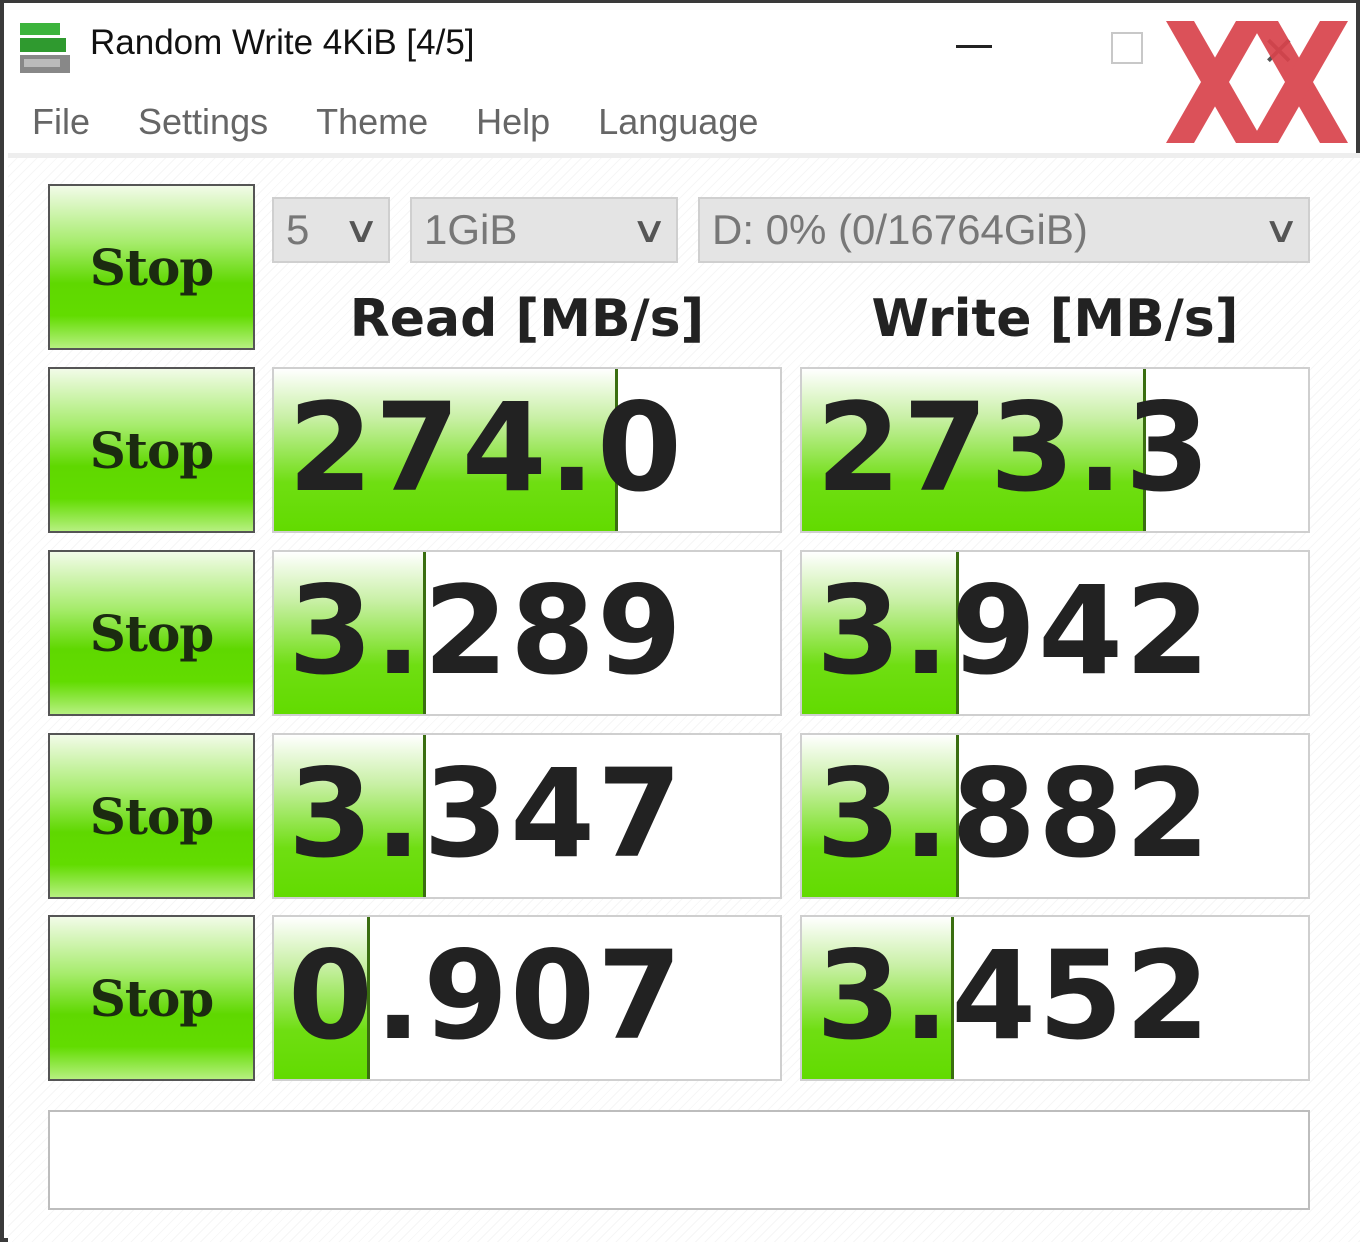 The image size is (1360, 1242). I want to click on menu-bar: File Settings Theme Help Language, so click(395, 122).